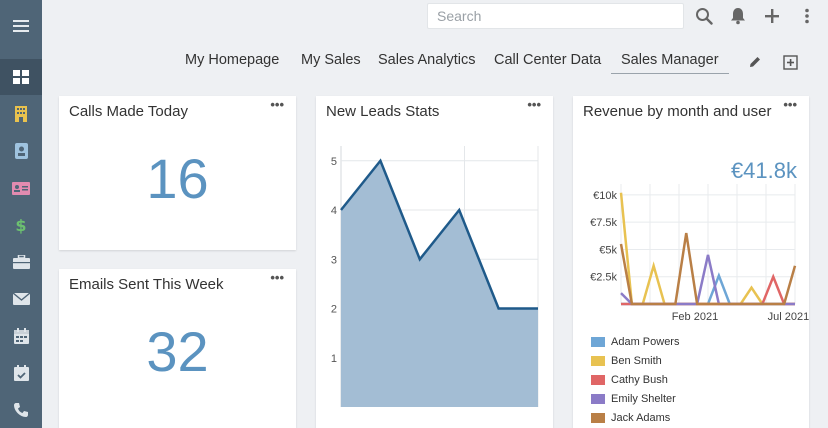 The width and height of the screenshot is (828, 428). Describe the element at coordinates (643, 399) in the screenshot. I see `legend-label: Emily Shelter` at that location.